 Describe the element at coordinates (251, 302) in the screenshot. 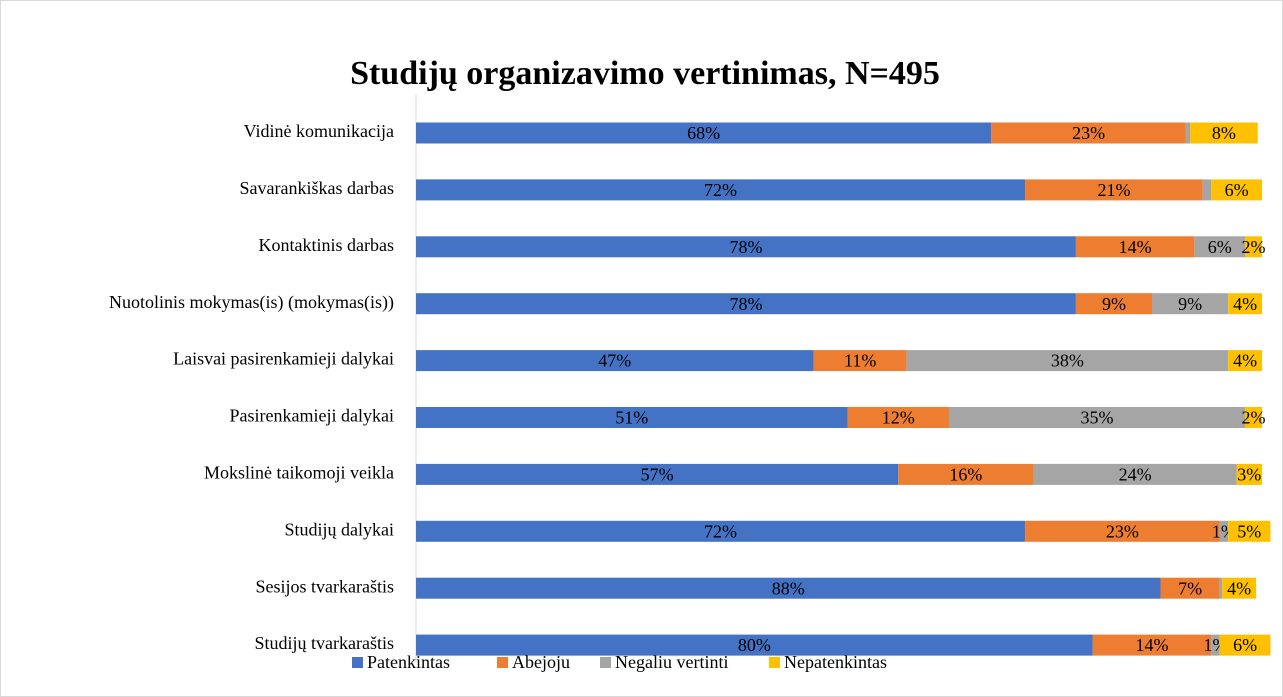

I see `y-tick-label: Nuotolinis mokymas(is) (mokymas(is))` at that location.